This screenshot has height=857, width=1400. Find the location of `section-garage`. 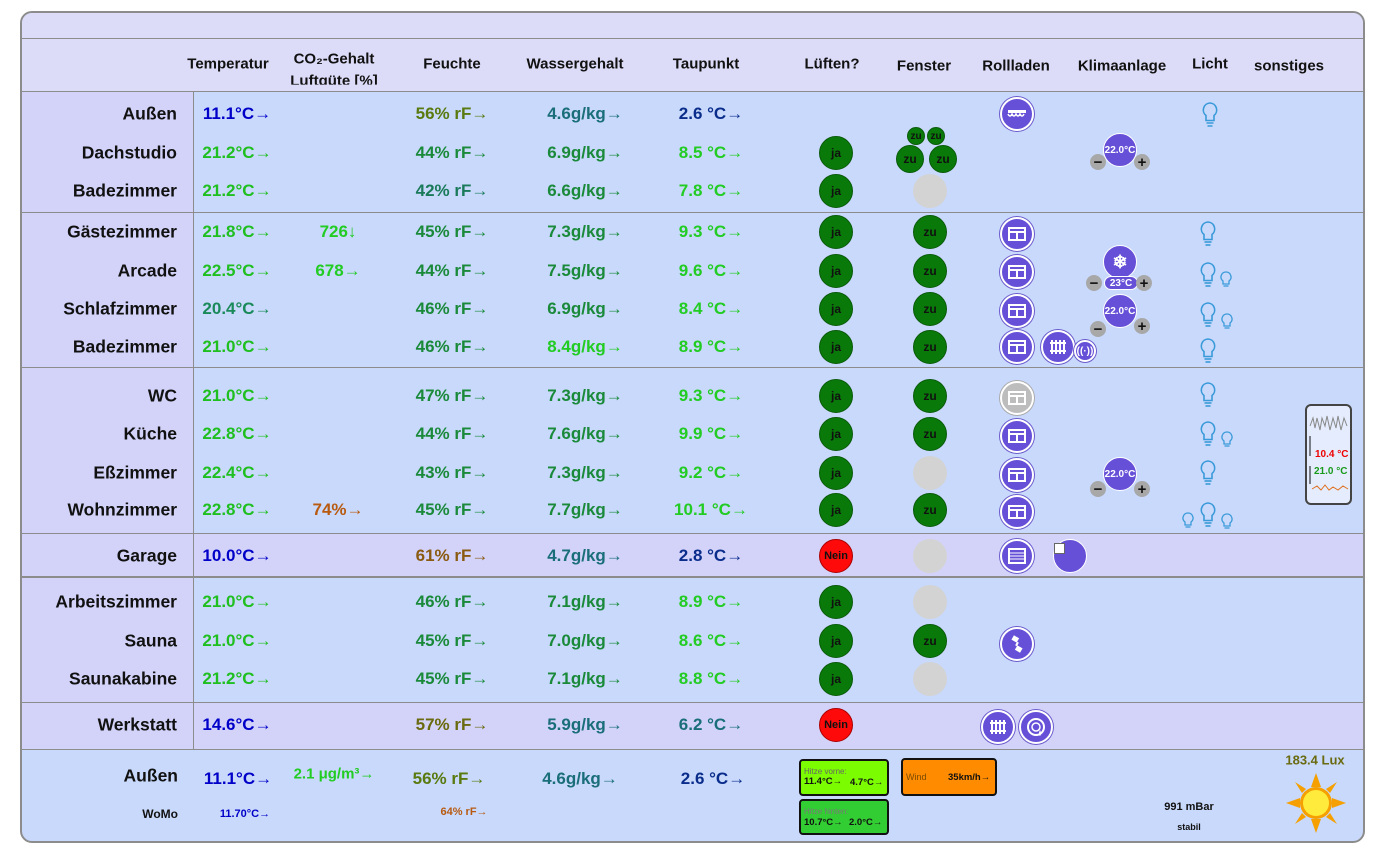

section-garage is located at coordinates (692, 555).